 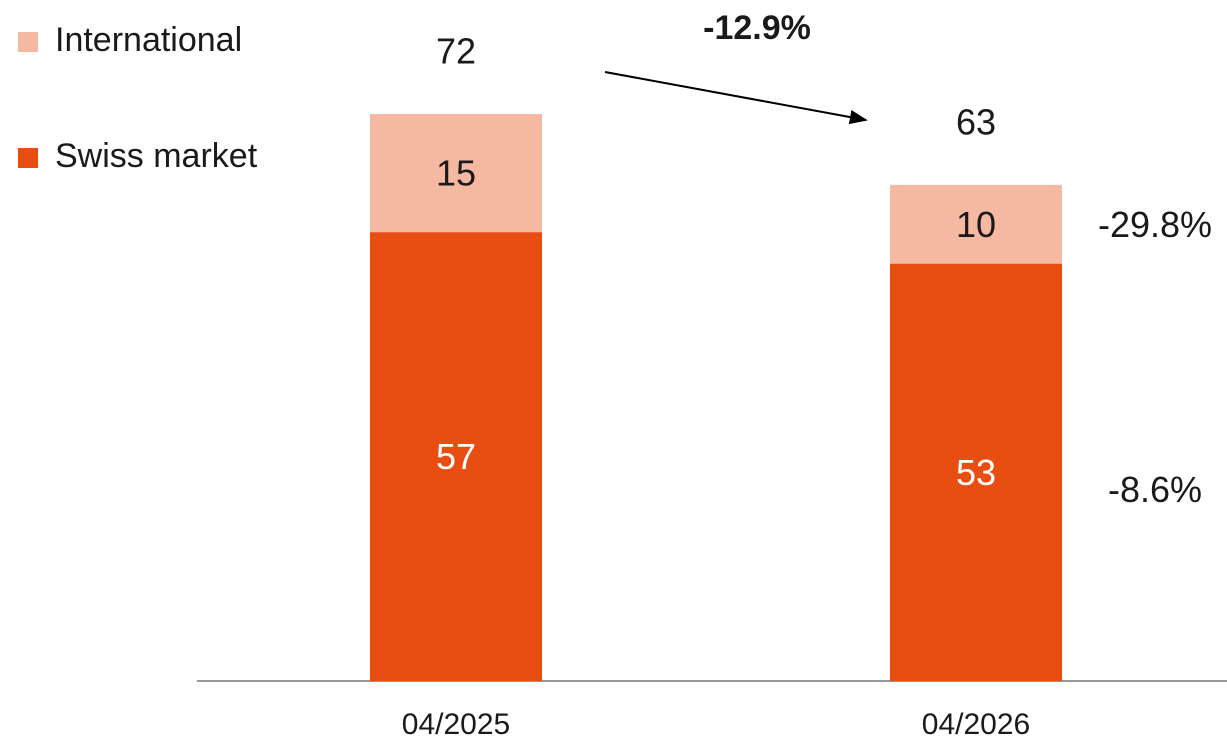 I want to click on value-label: 10, so click(x=976, y=224).